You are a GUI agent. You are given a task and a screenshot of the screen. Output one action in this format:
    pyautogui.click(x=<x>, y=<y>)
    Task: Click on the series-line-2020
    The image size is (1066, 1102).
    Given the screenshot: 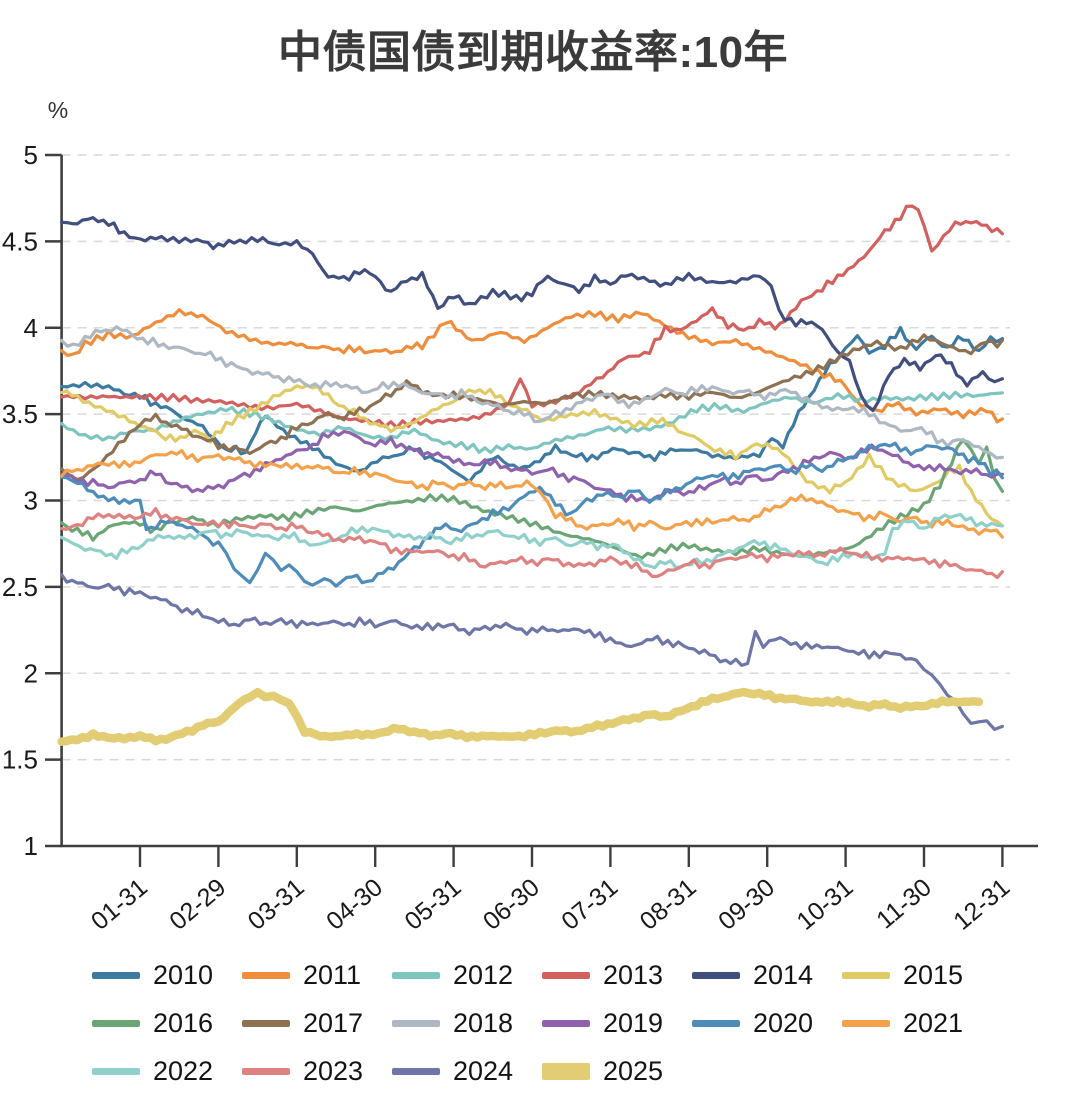 What is the action you would take?
    pyautogui.click(x=532, y=514)
    